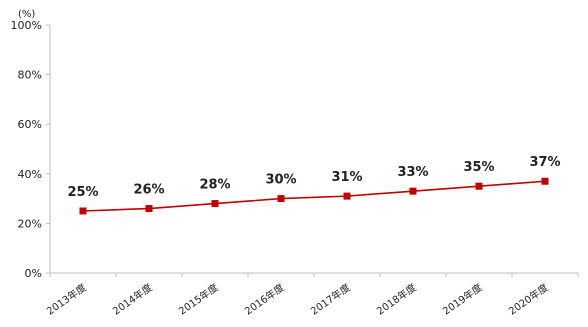  What do you see at coordinates (82, 192) in the screenshot?
I see `data-label: 25%` at bounding box center [82, 192].